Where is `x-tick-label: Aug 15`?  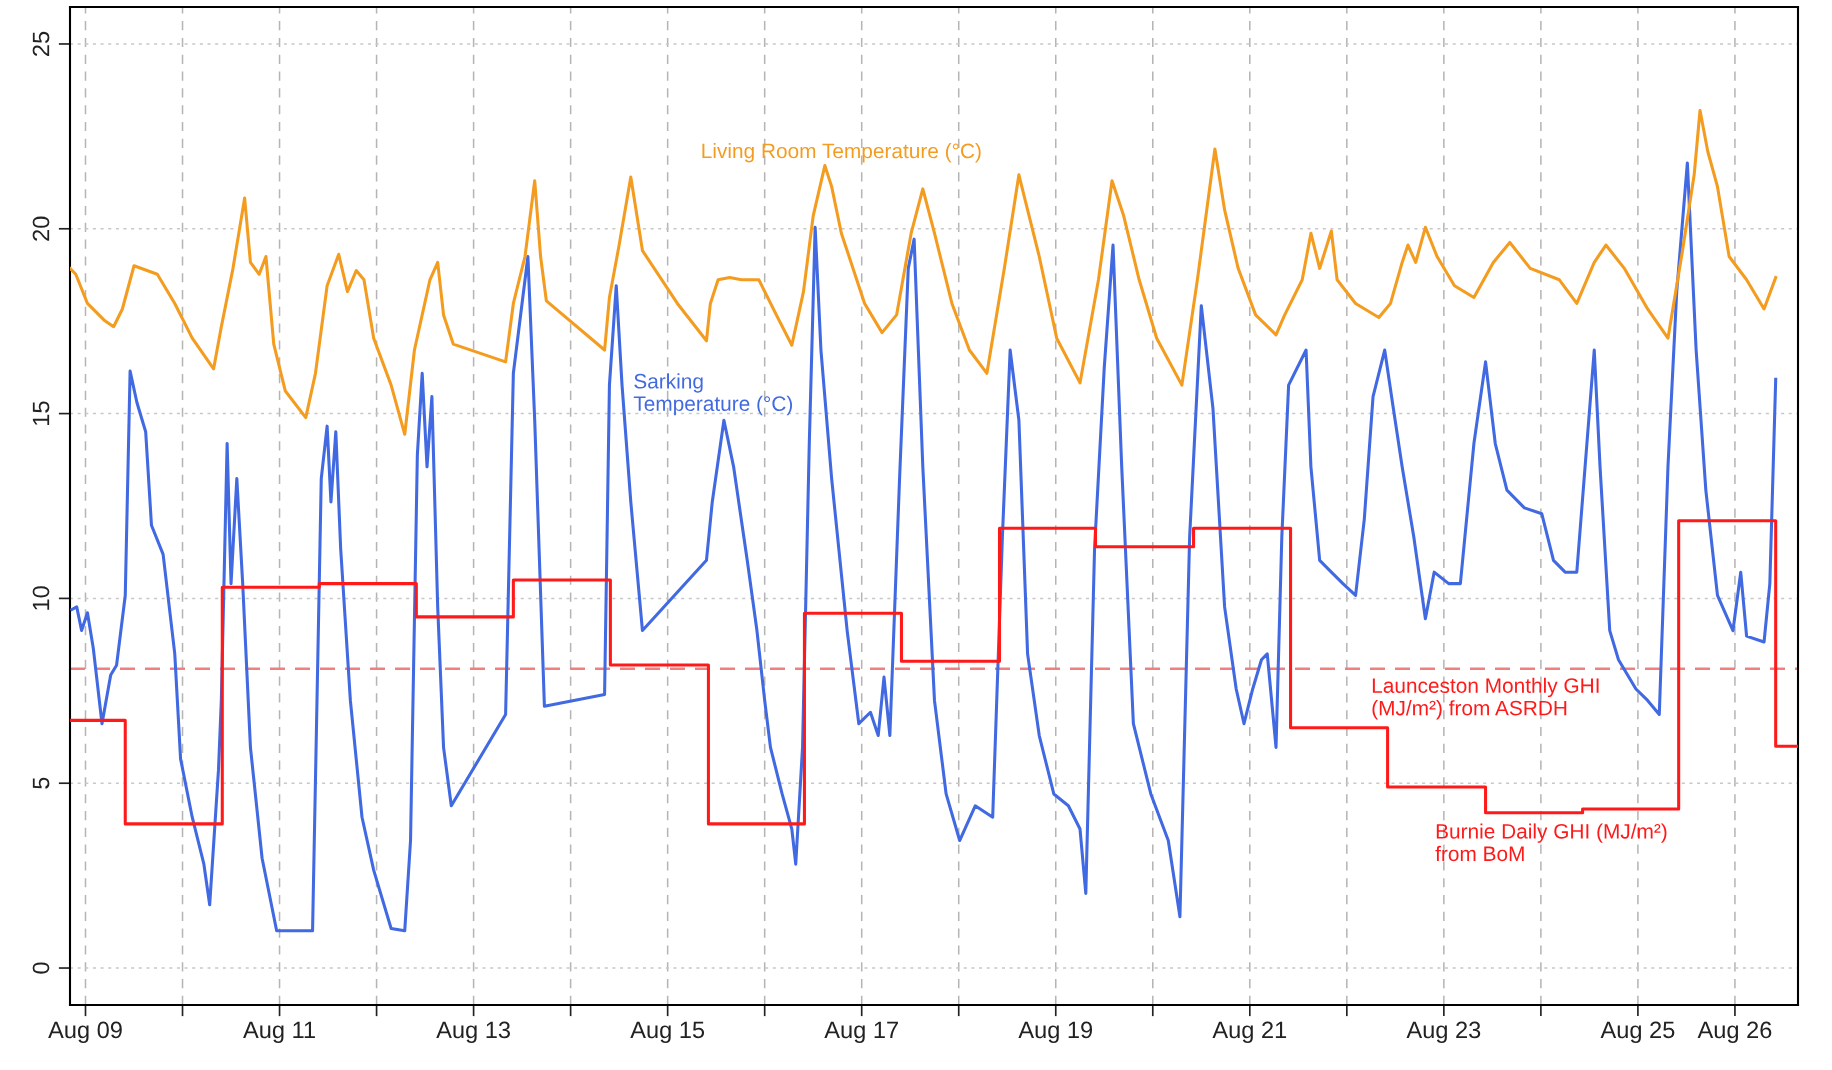
x-tick-label: Aug 15 is located at coordinates (667, 1032).